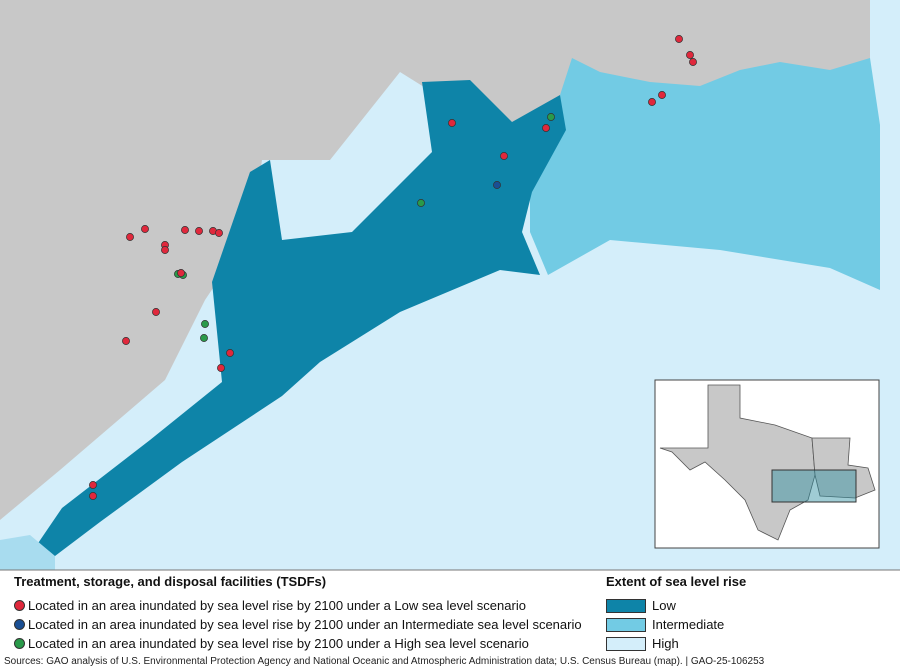 The image size is (900, 672). I want to click on inset-locator-map, so click(767, 464).